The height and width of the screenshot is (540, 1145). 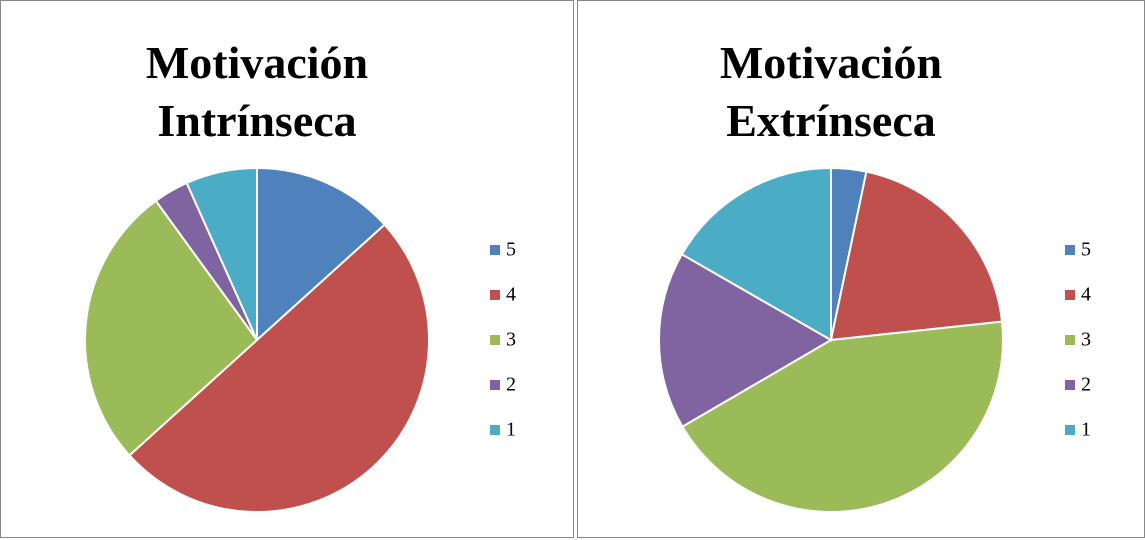 What do you see at coordinates (257, 91) in the screenshot?
I see `chart-title: Motivación Intrínseca` at bounding box center [257, 91].